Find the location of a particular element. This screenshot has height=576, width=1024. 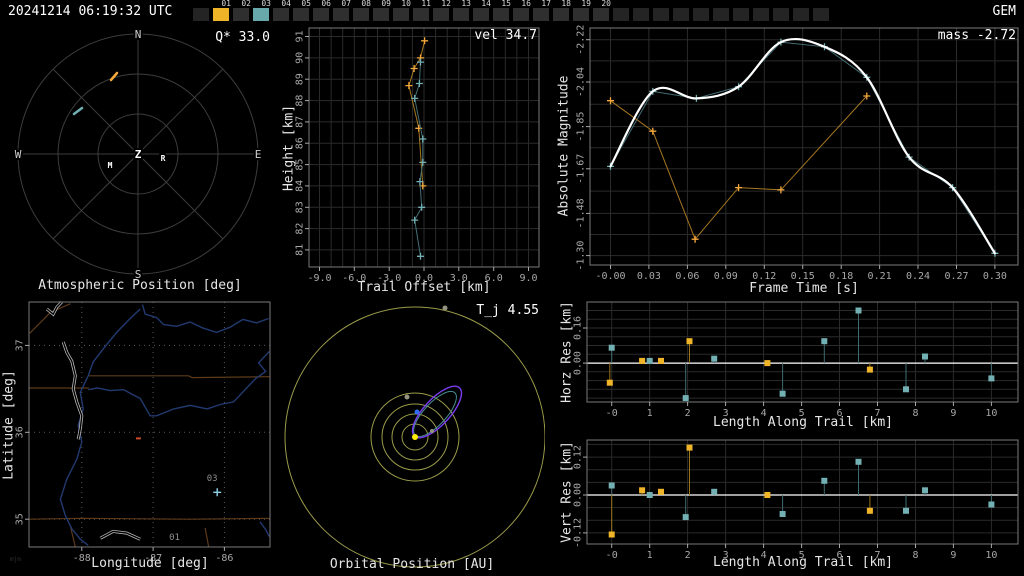

camera-cell-04: 04 is located at coordinates (282, 12).